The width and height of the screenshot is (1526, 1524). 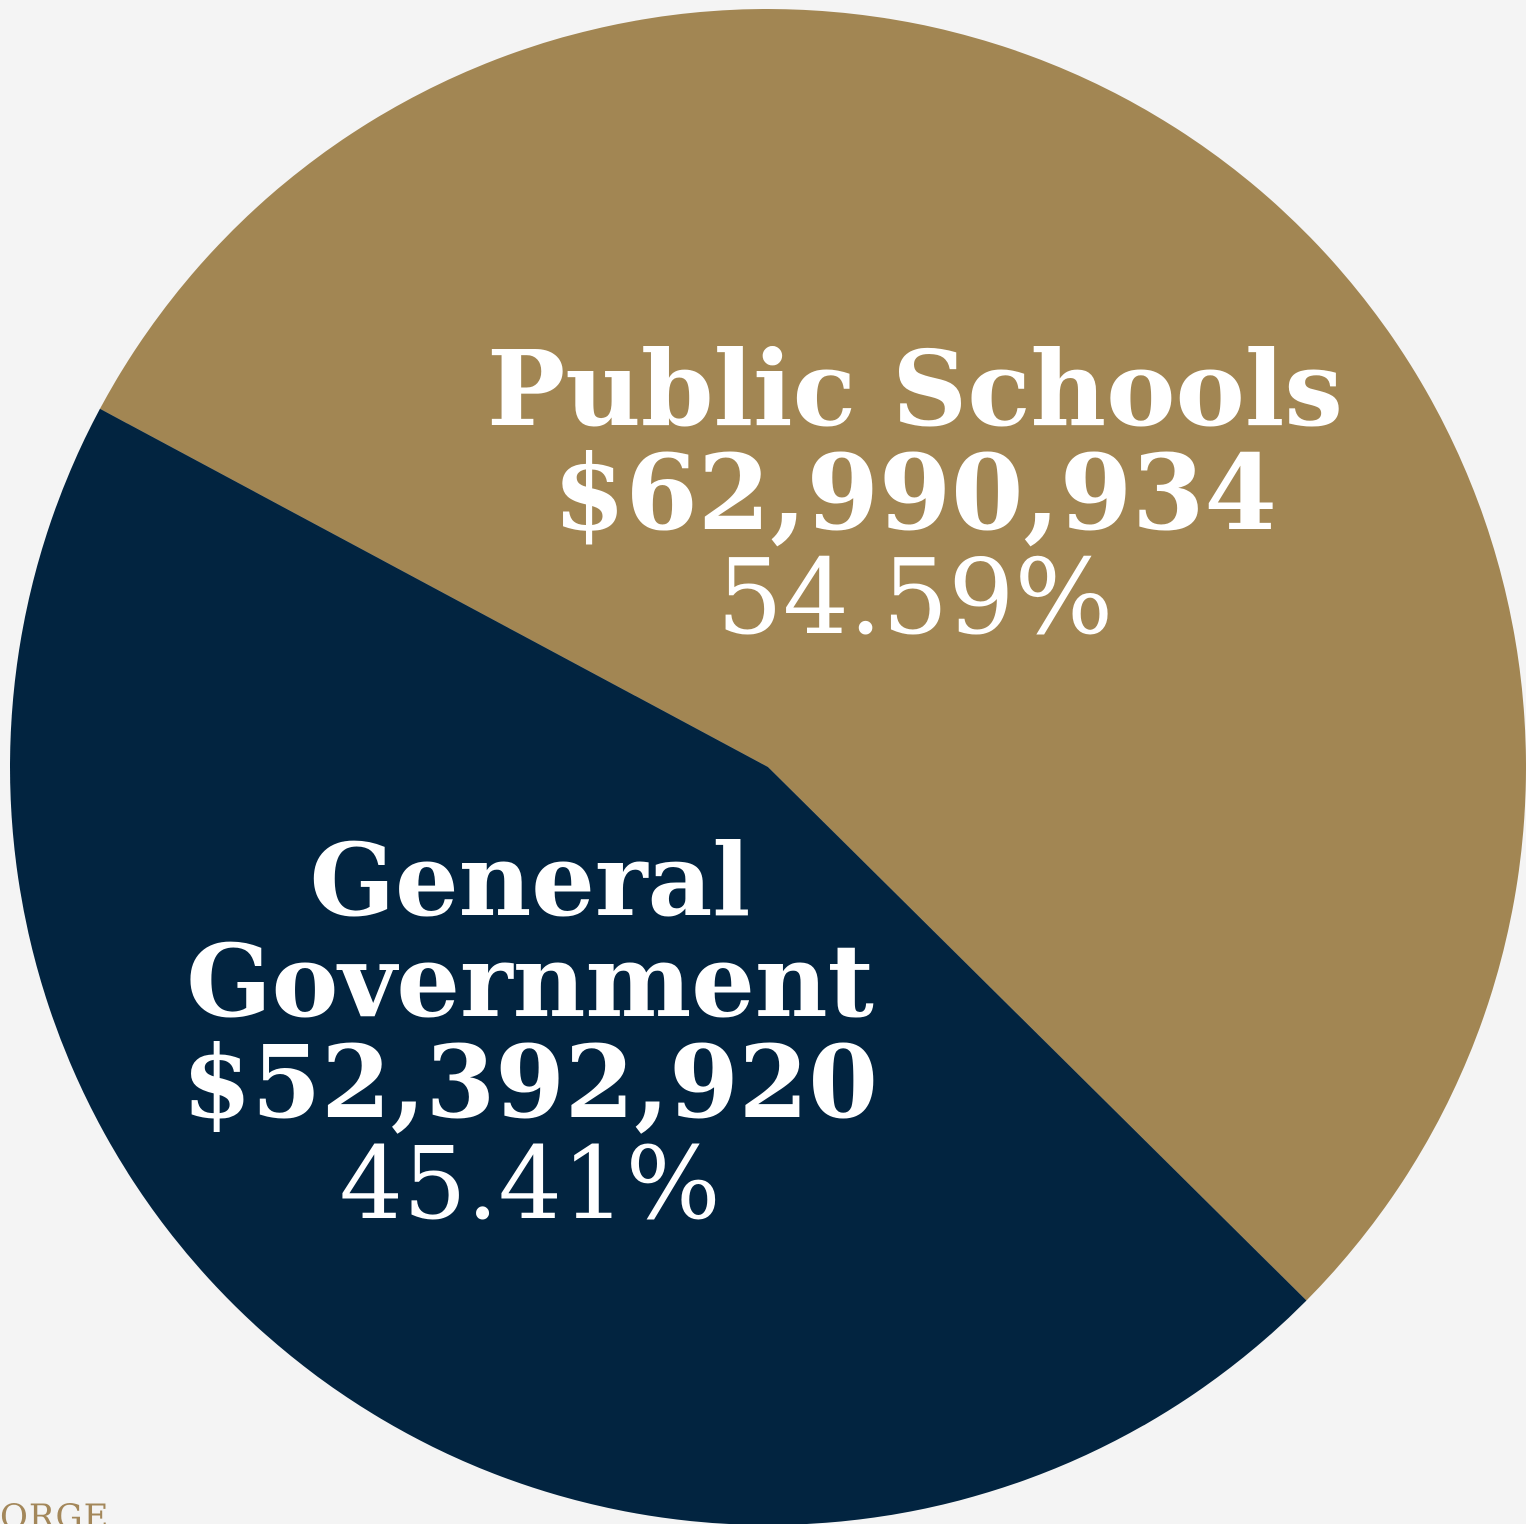 I want to click on slice-percent-label: 54.59%, so click(x=915, y=597).